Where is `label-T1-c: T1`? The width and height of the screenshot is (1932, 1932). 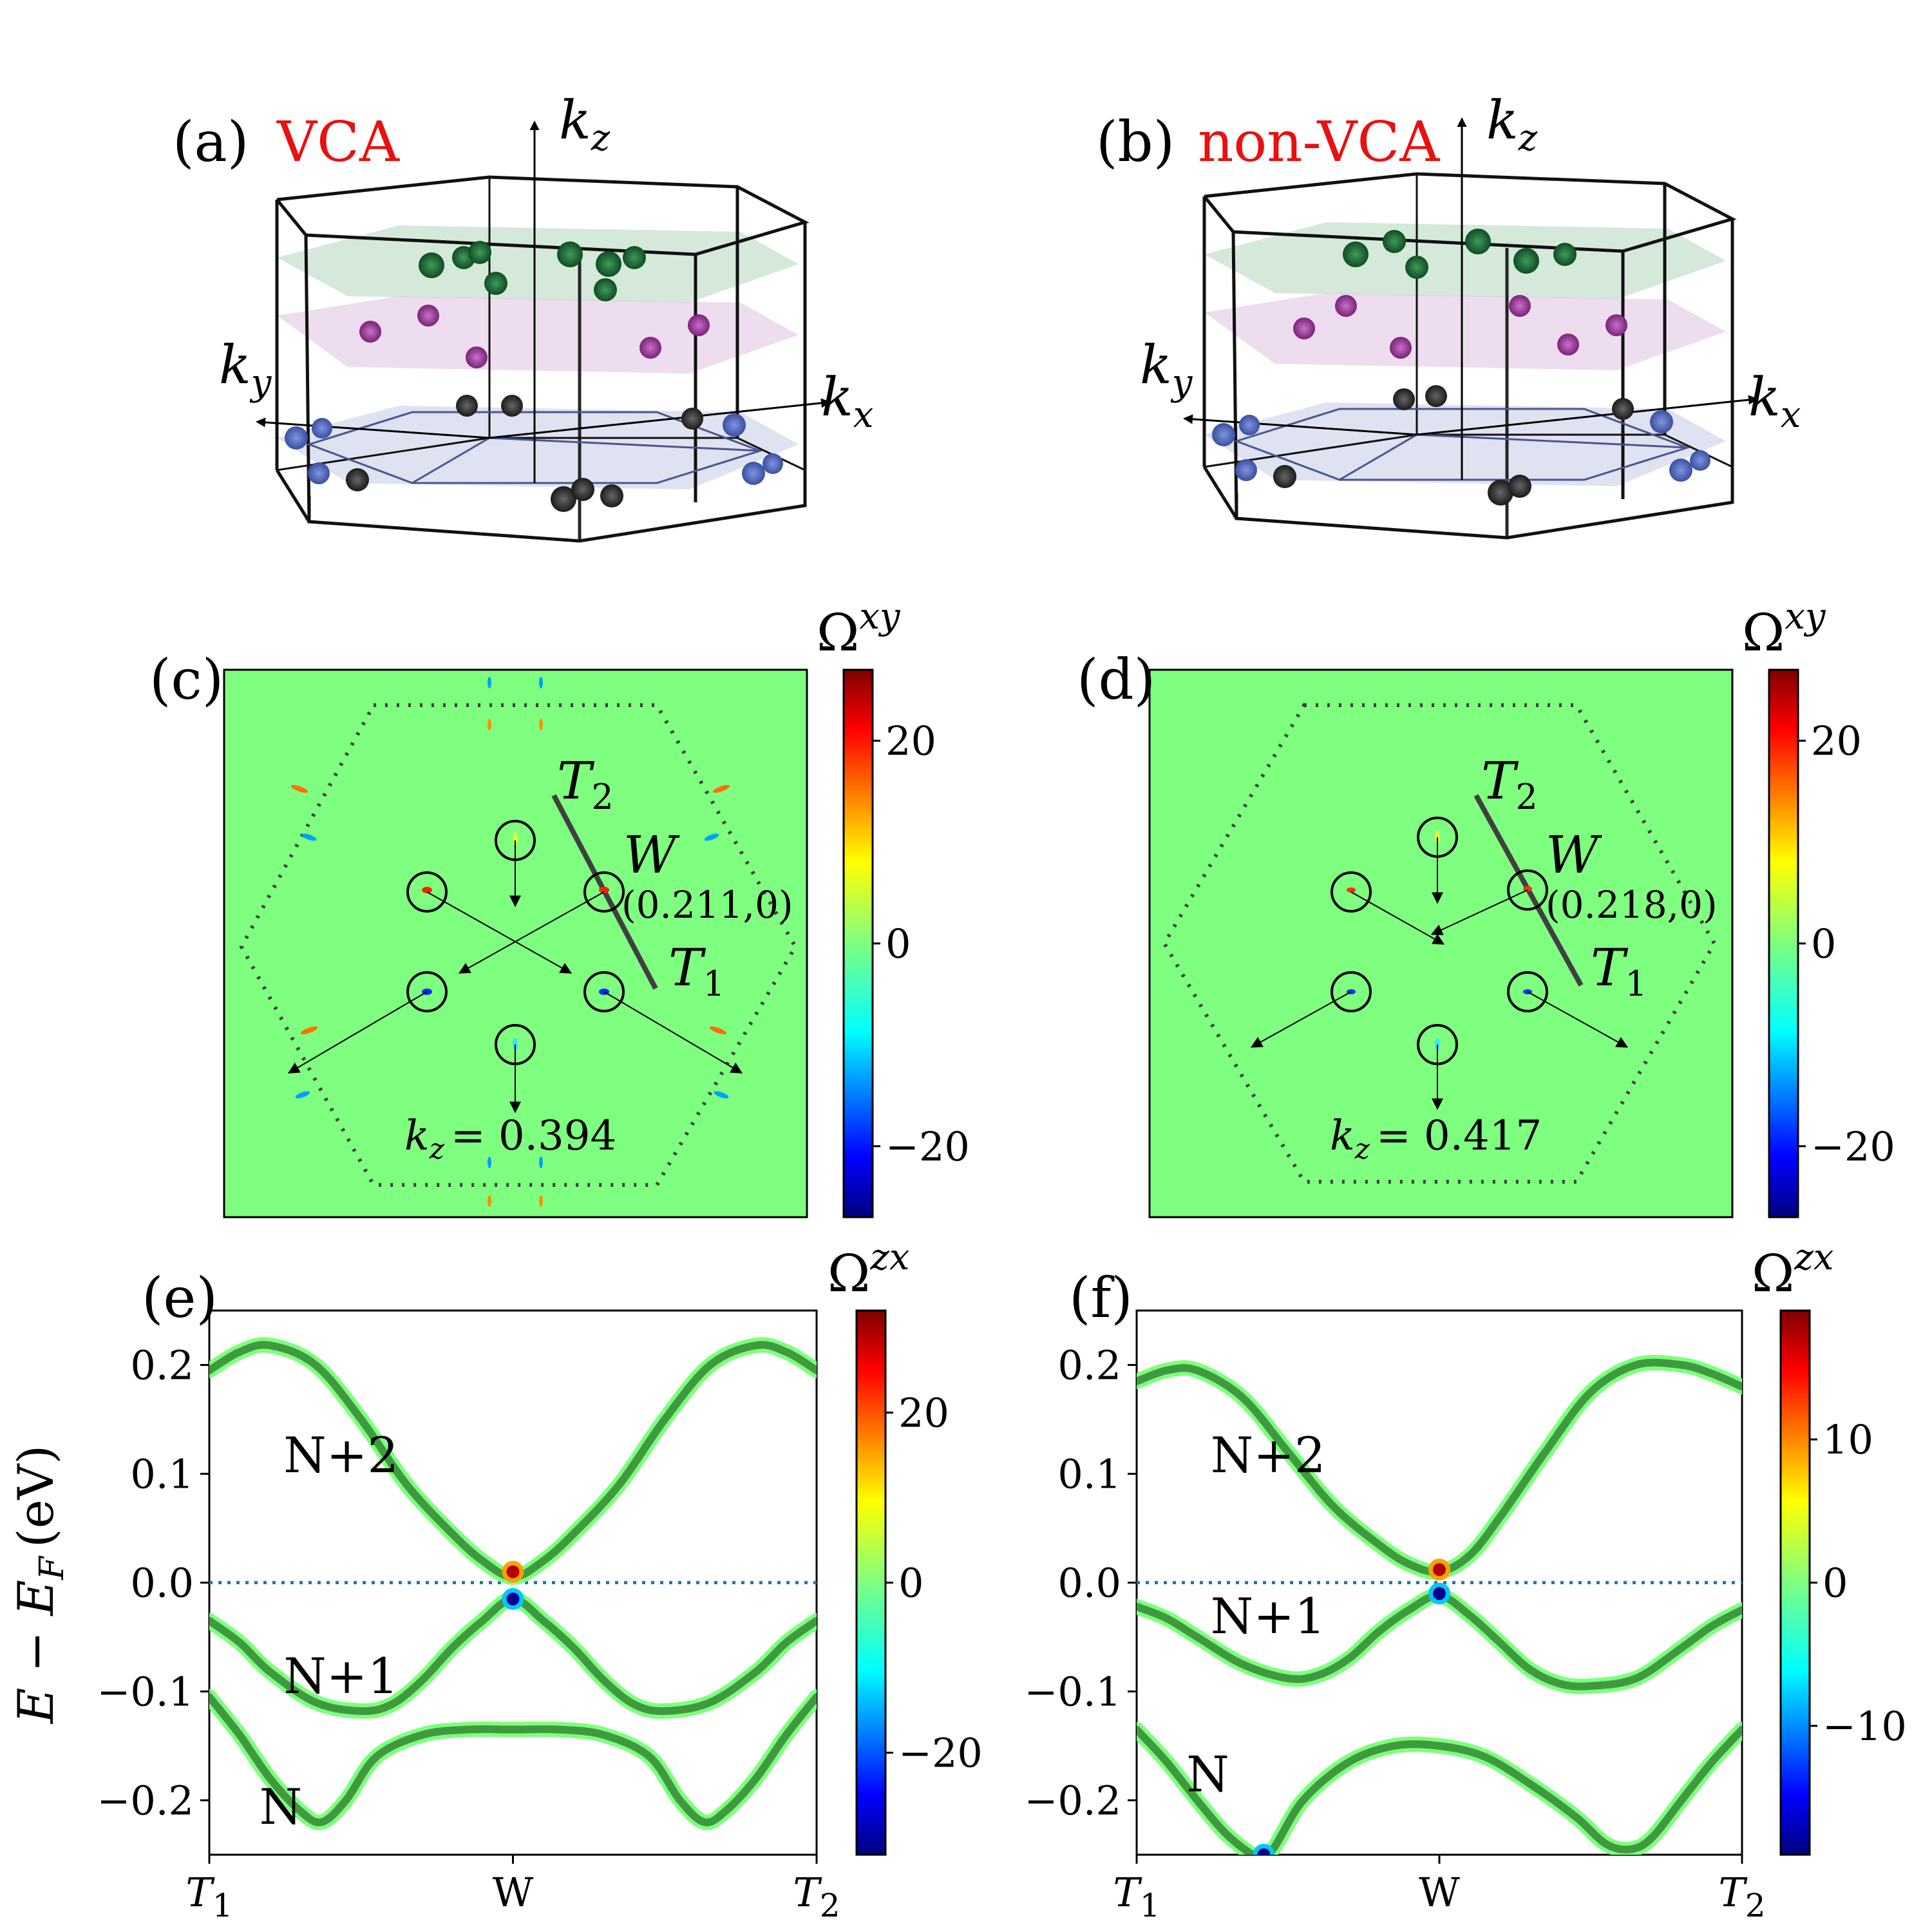
label-T1-c: T1 is located at coordinates (696, 971).